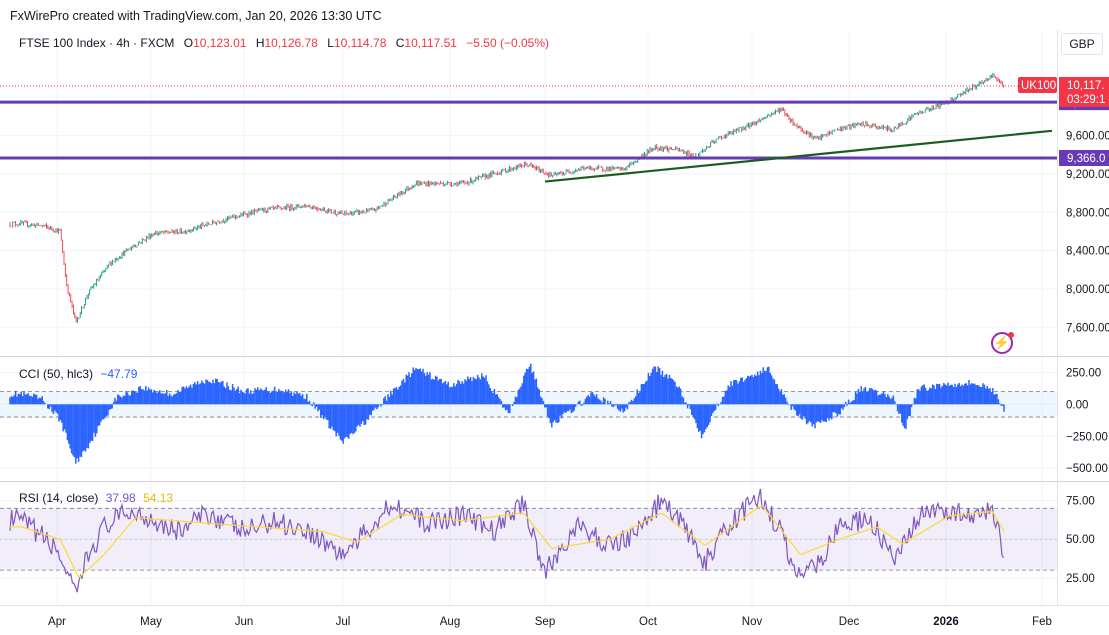 The width and height of the screenshot is (1109, 635). Describe the element at coordinates (1077, 405) in the screenshot. I see `cci-axis-tick: 0.00` at that location.